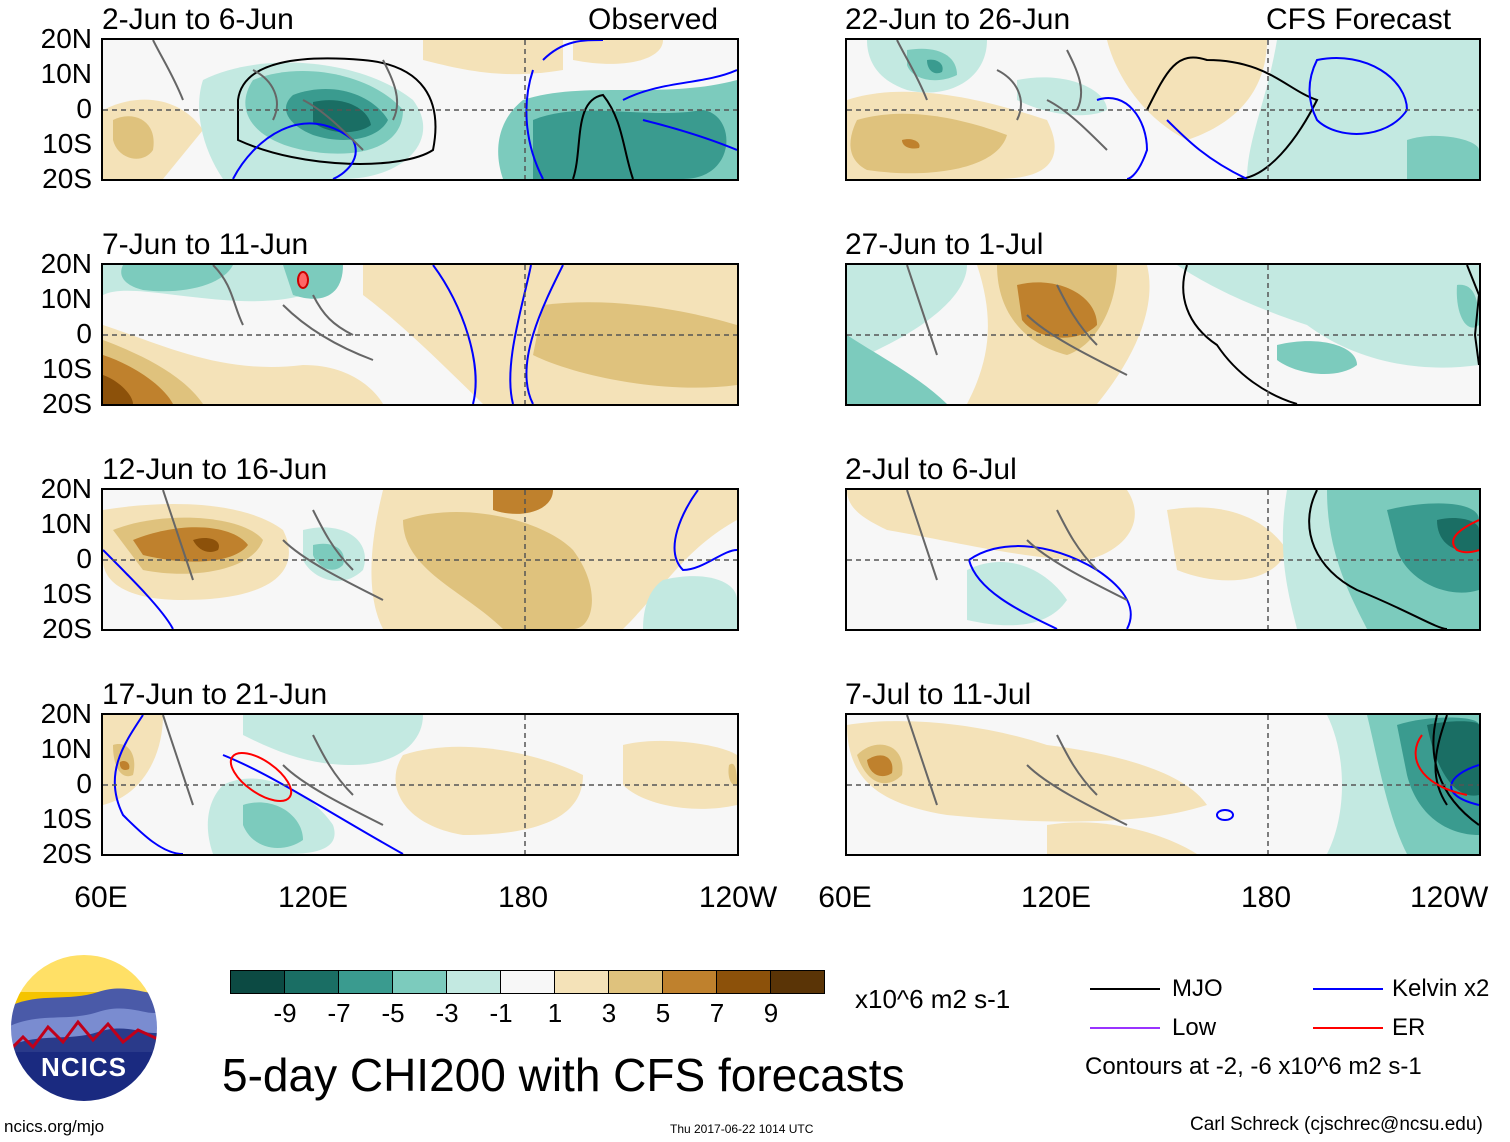  I want to click on logo-text: NCICS, so click(84, 1067).